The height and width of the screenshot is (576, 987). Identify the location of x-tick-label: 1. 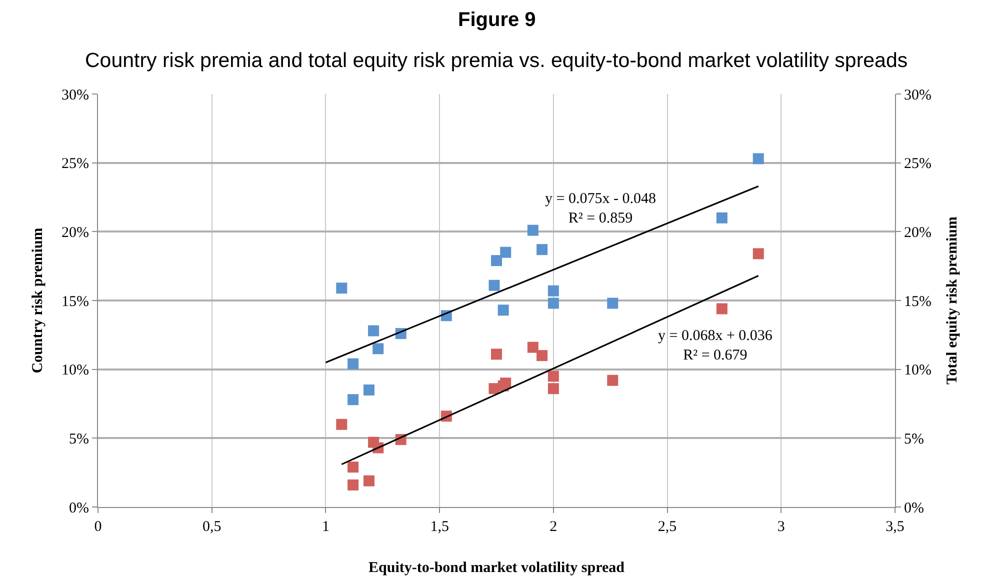
(326, 527).